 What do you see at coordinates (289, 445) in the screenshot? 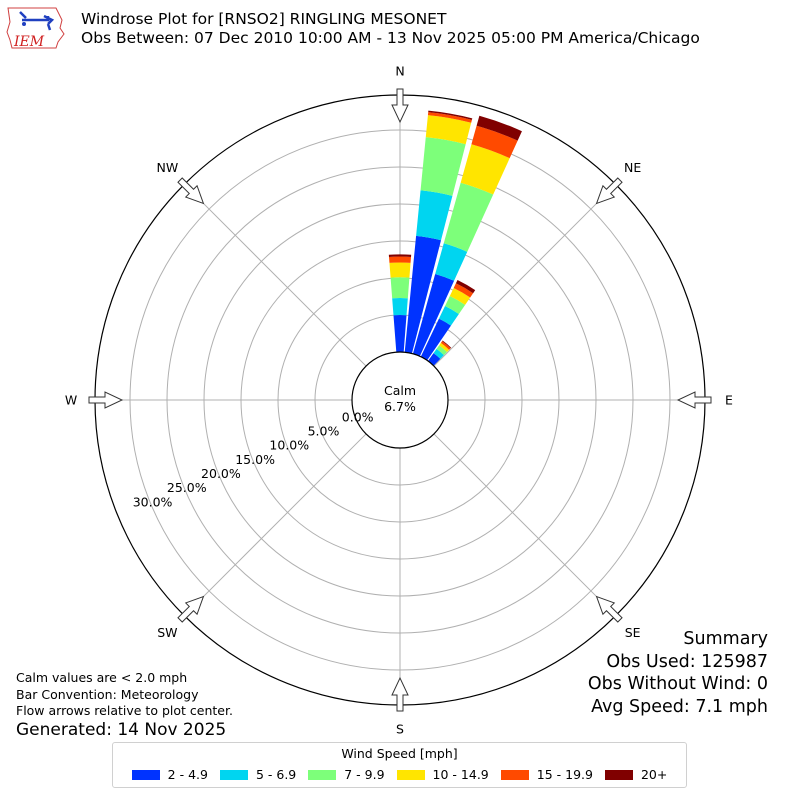
I see `radial-tick-label: 10.0%` at bounding box center [289, 445].